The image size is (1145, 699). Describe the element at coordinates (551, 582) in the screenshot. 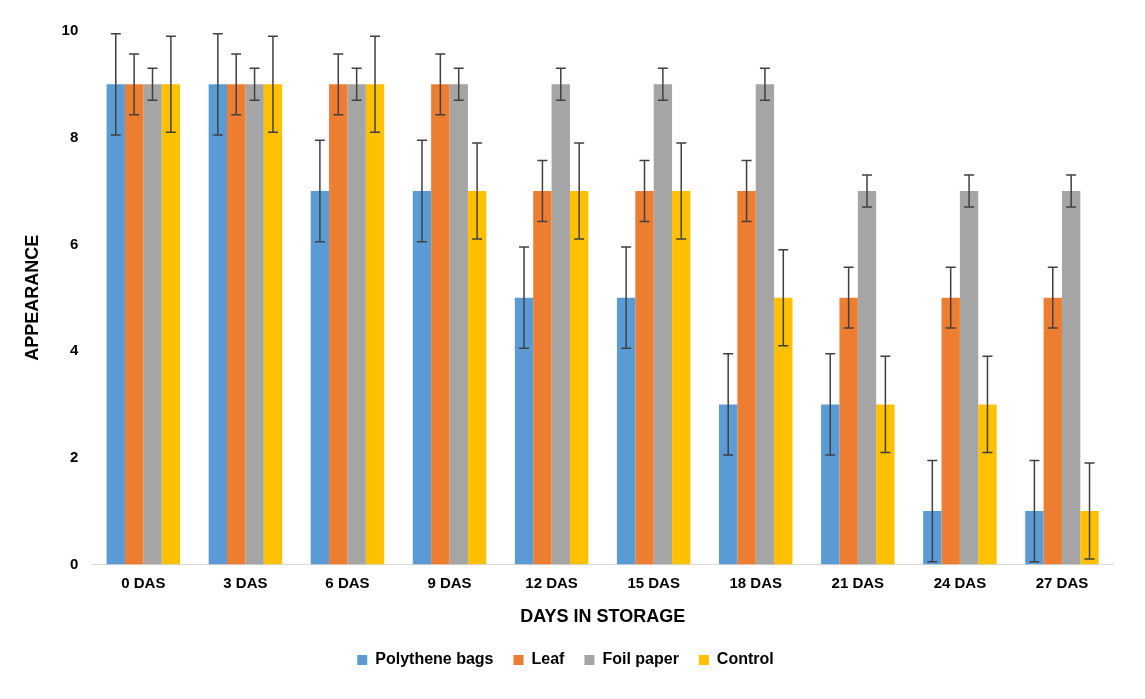

I see `x-tick-label: 12 DAS` at that location.